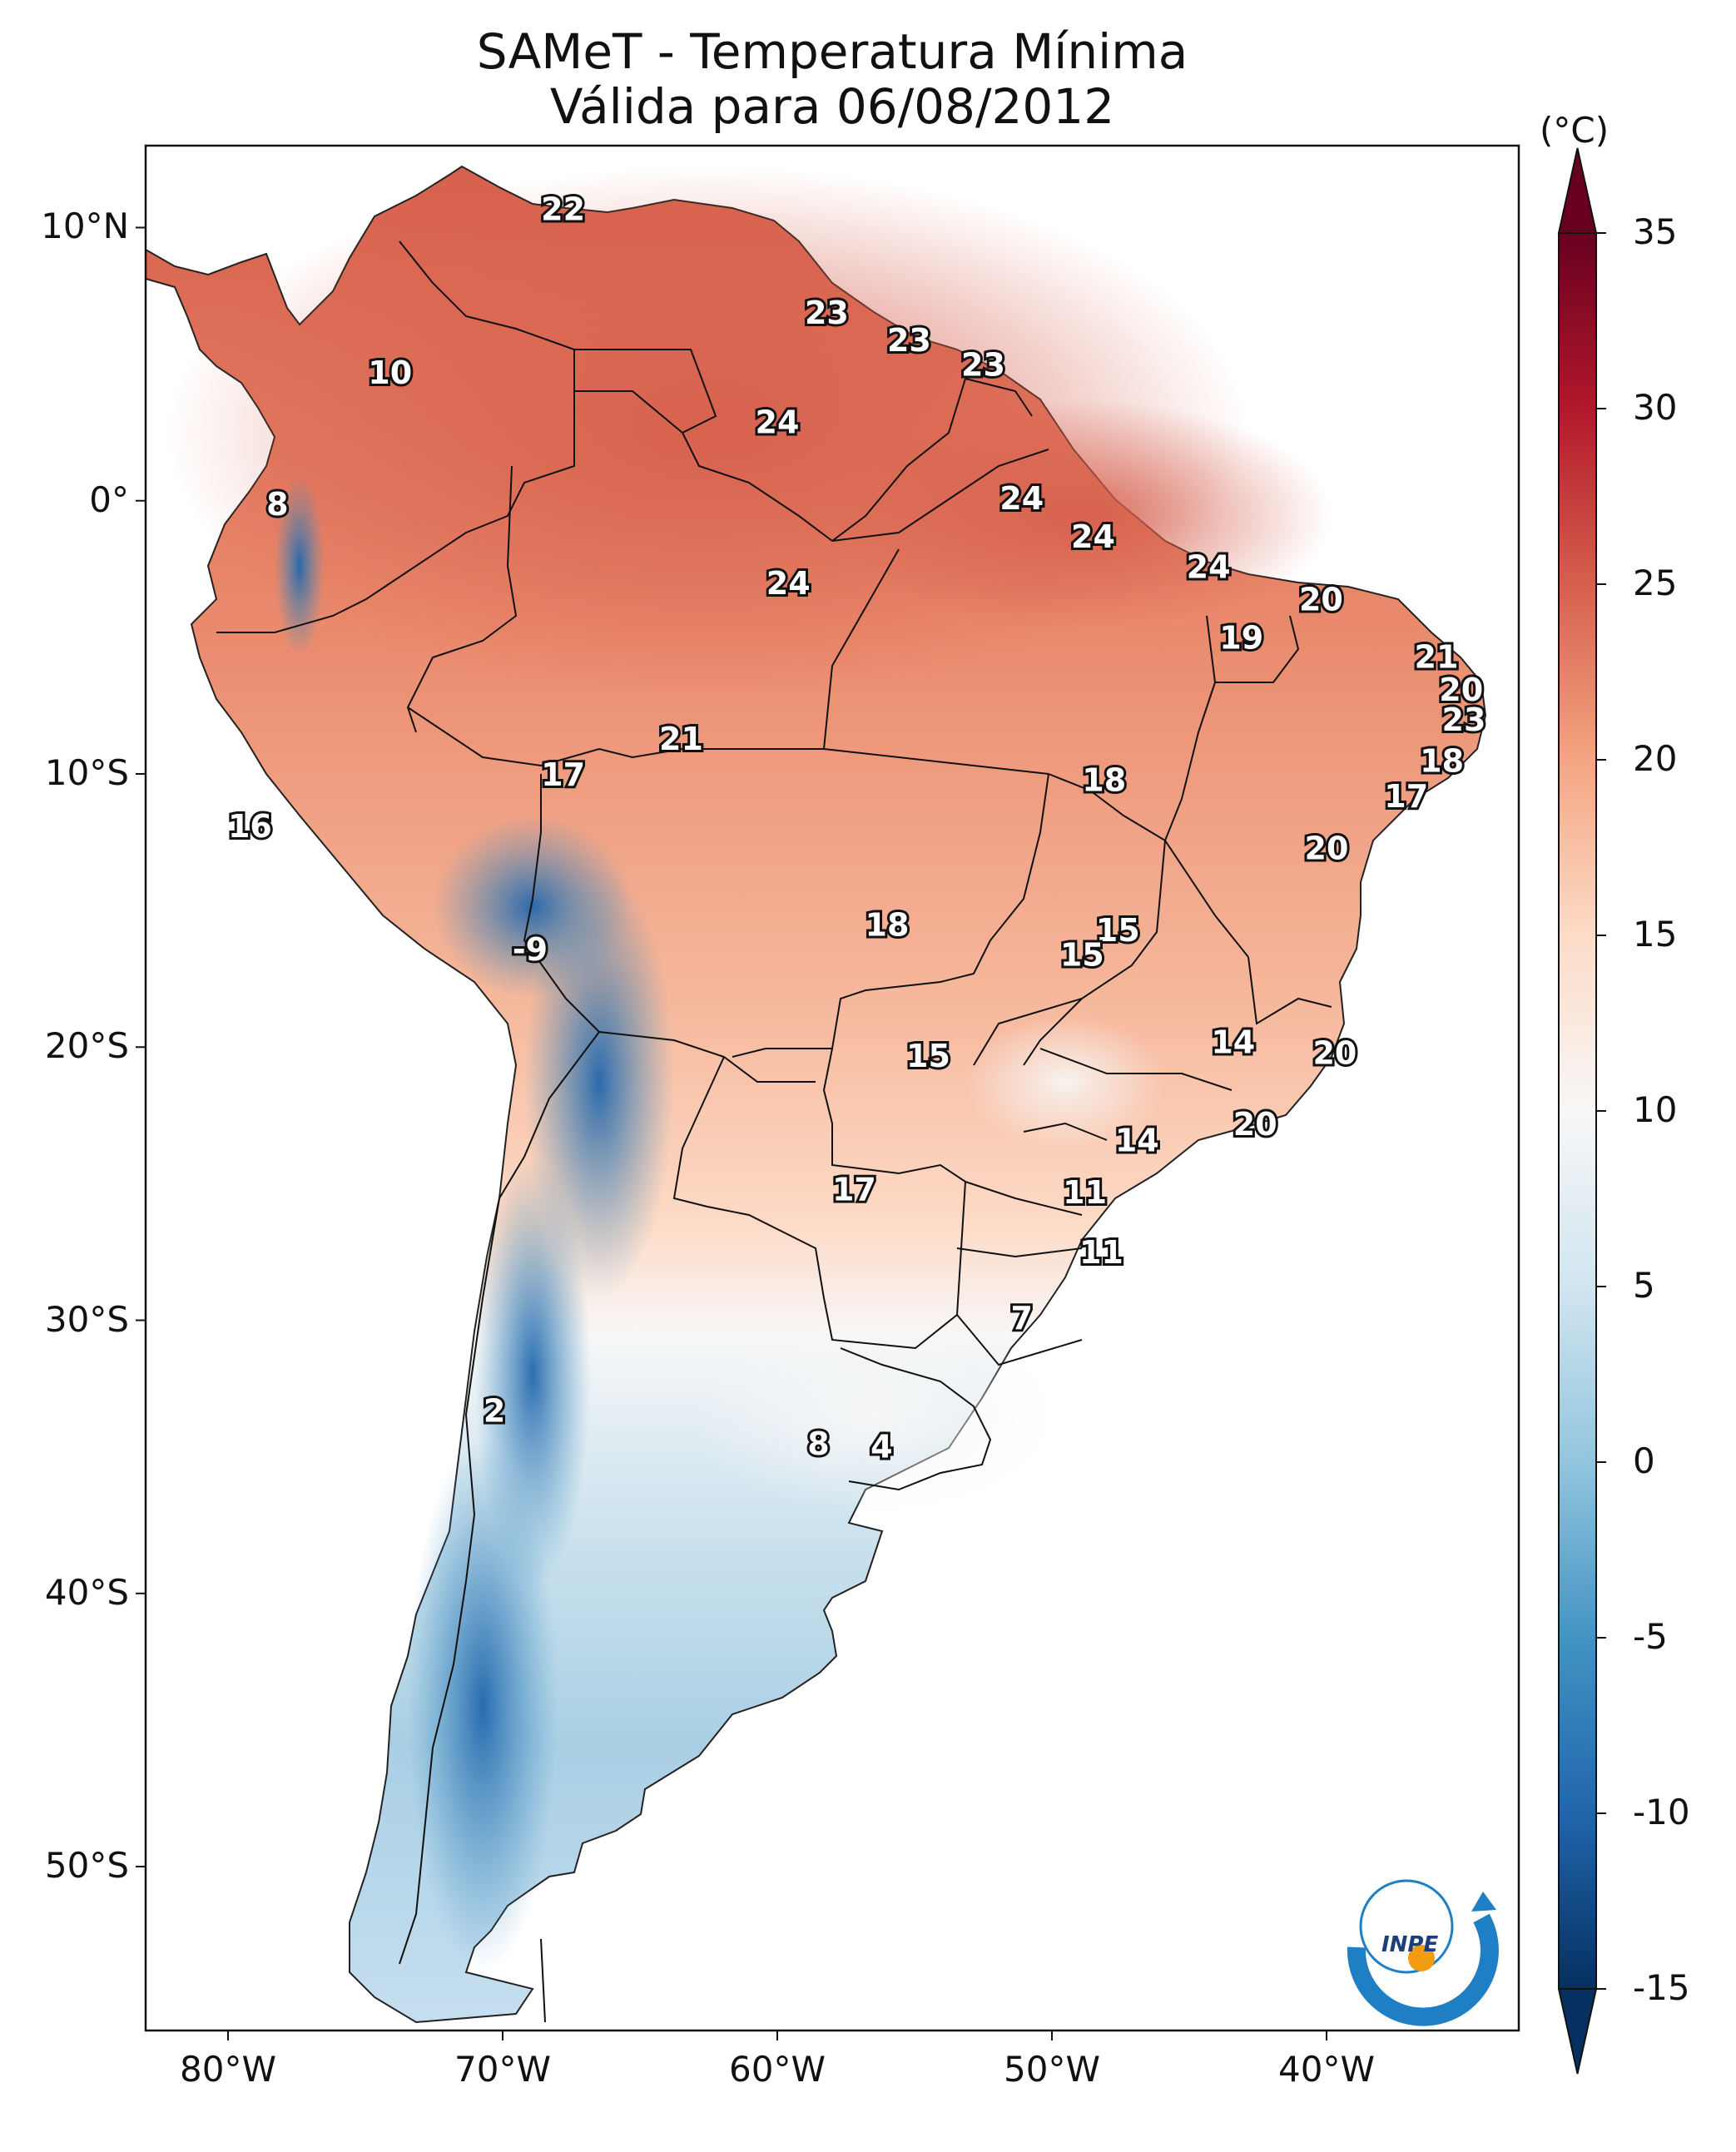  What do you see at coordinates (86, 1866) in the screenshot?
I see `lat-tick-label: 50°S` at bounding box center [86, 1866].